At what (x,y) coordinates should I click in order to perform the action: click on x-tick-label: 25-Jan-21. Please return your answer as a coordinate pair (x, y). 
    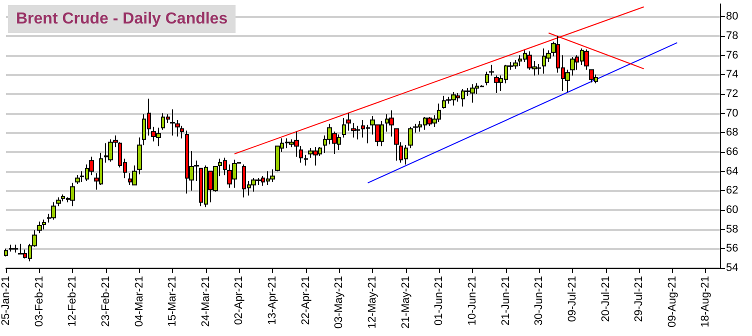
    Looking at the image, I should click on (6, 301).